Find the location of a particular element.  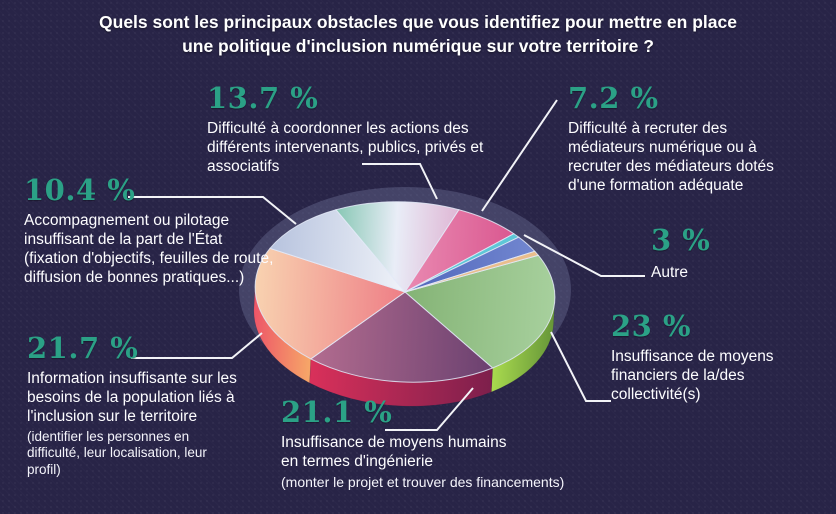

label-block-3: 3 % Autre is located at coordinates (711, 254).